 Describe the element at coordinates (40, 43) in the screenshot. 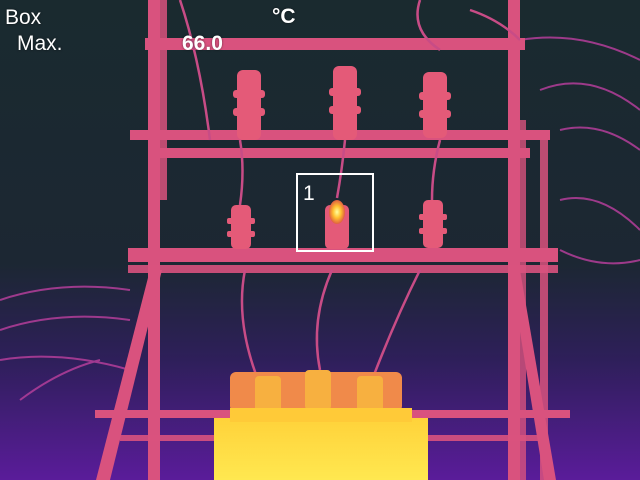

I see `measurement-stat-label: Max.` at that location.